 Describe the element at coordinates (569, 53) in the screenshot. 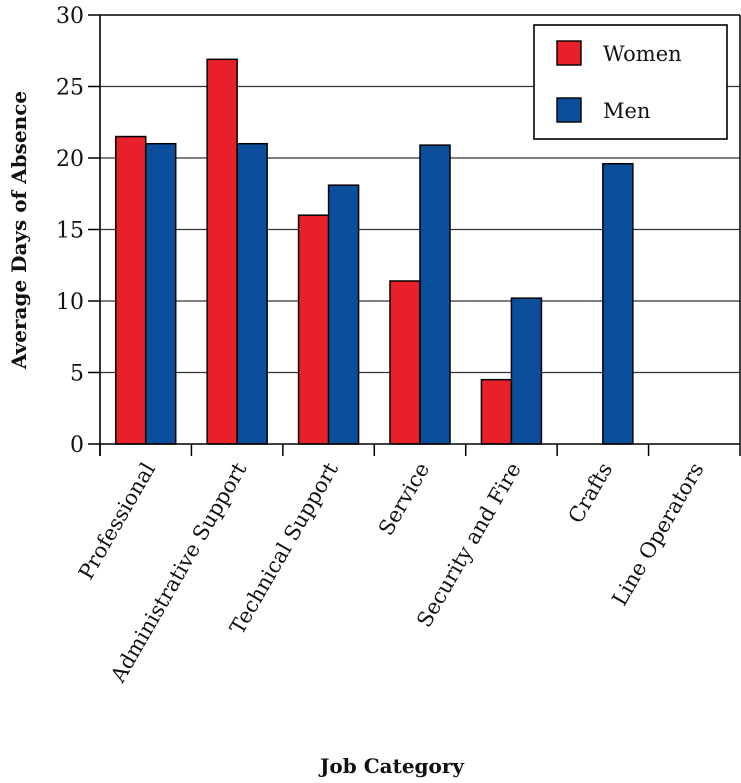

I see `legend-swatch-women` at that location.